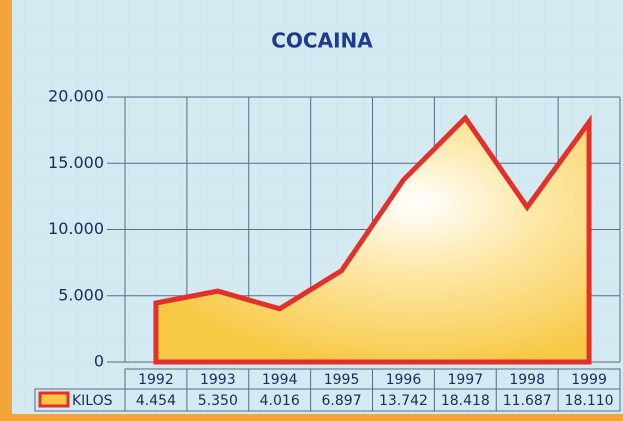 Image resolution: width=623 pixels, height=421 pixels. Describe the element at coordinates (589, 401) in the screenshot. I see `value-label: 18.110` at that location.